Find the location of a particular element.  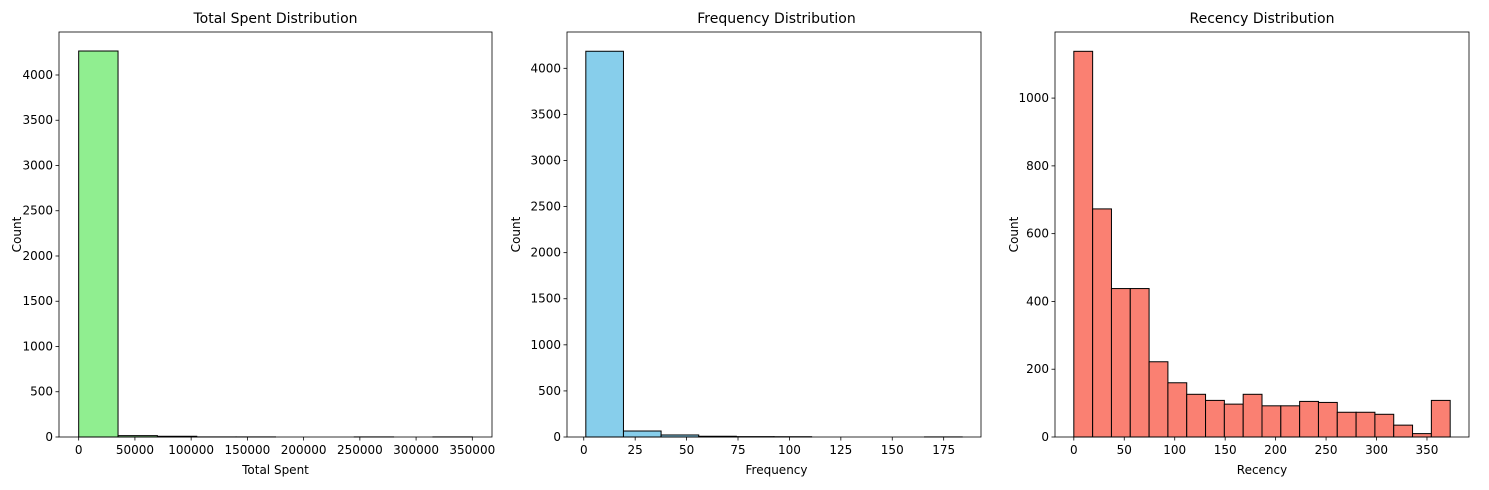

y-tick-label: 200 is located at coordinates (1037, 369).